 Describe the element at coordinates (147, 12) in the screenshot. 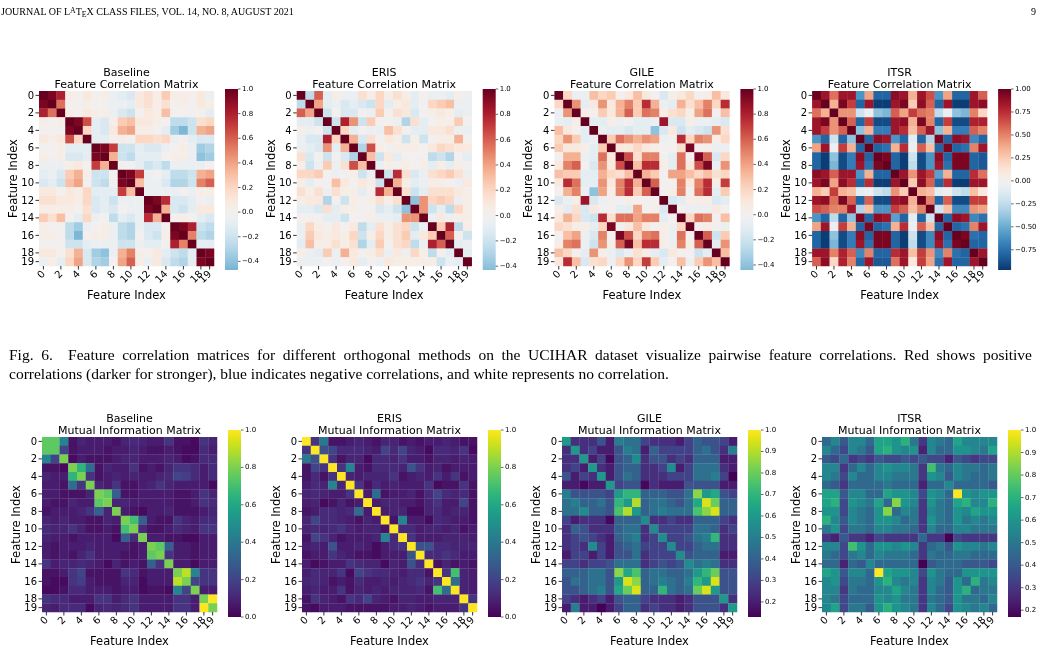

I see `text: JOURNAL OF L$^{A}$T$_{E}$X CLASS FILES, VOL. 14, NO. 8, AUGUST 2021` at that location.